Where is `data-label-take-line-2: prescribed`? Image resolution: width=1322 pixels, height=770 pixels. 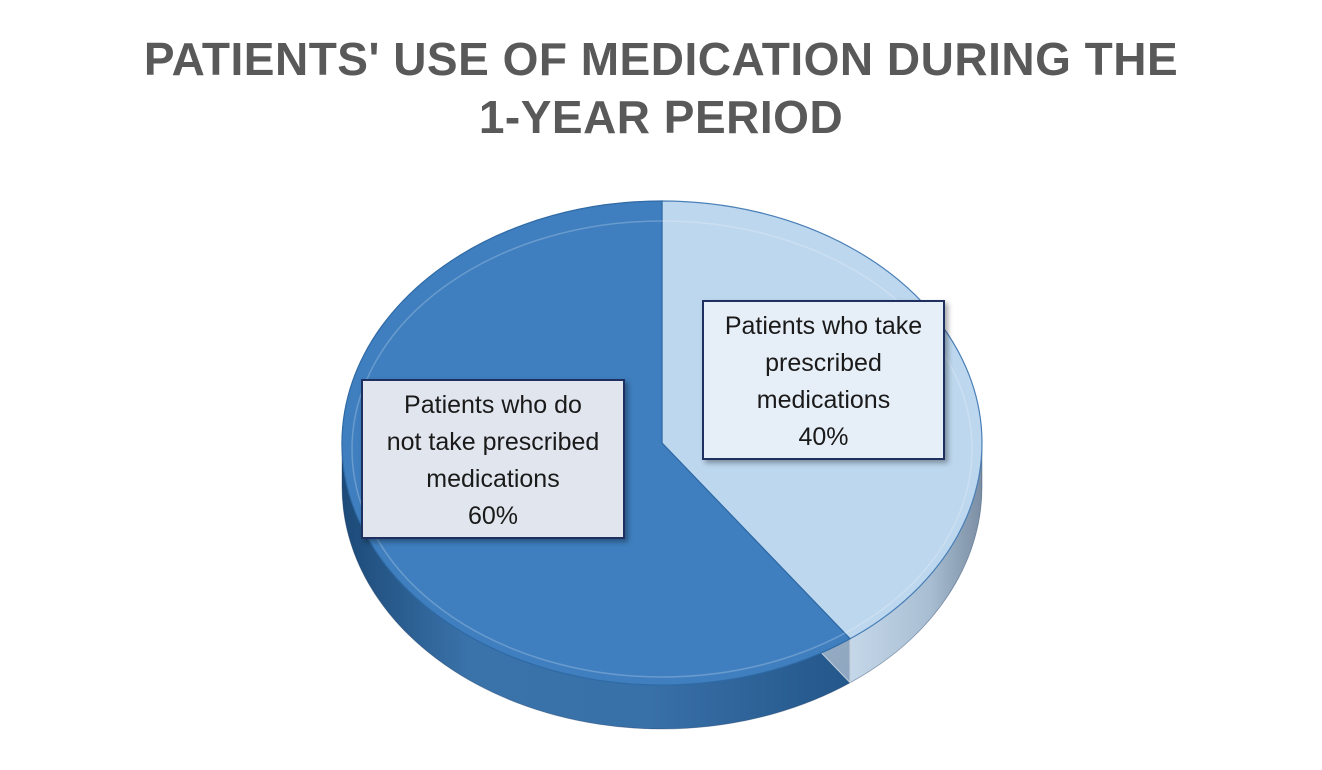 data-label-take-line-2: prescribed is located at coordinates (823, 363).